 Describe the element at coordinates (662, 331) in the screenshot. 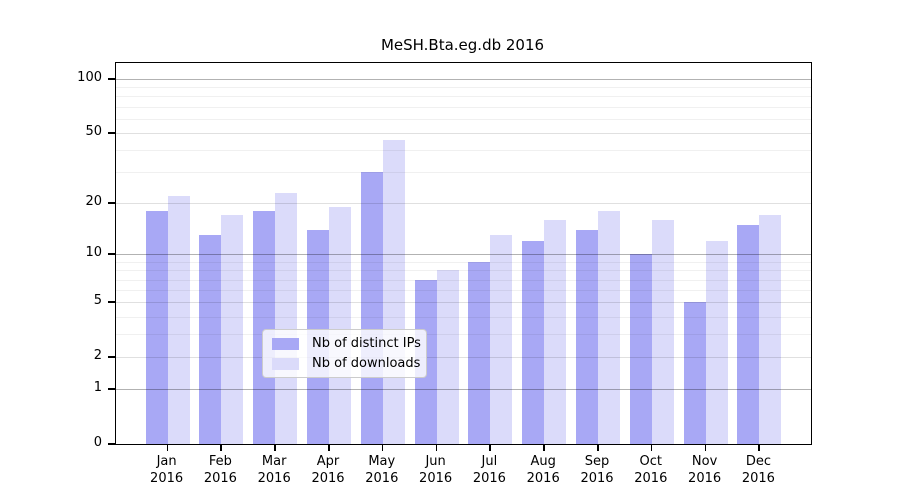

I see `bar-downloads-oct` at that location.